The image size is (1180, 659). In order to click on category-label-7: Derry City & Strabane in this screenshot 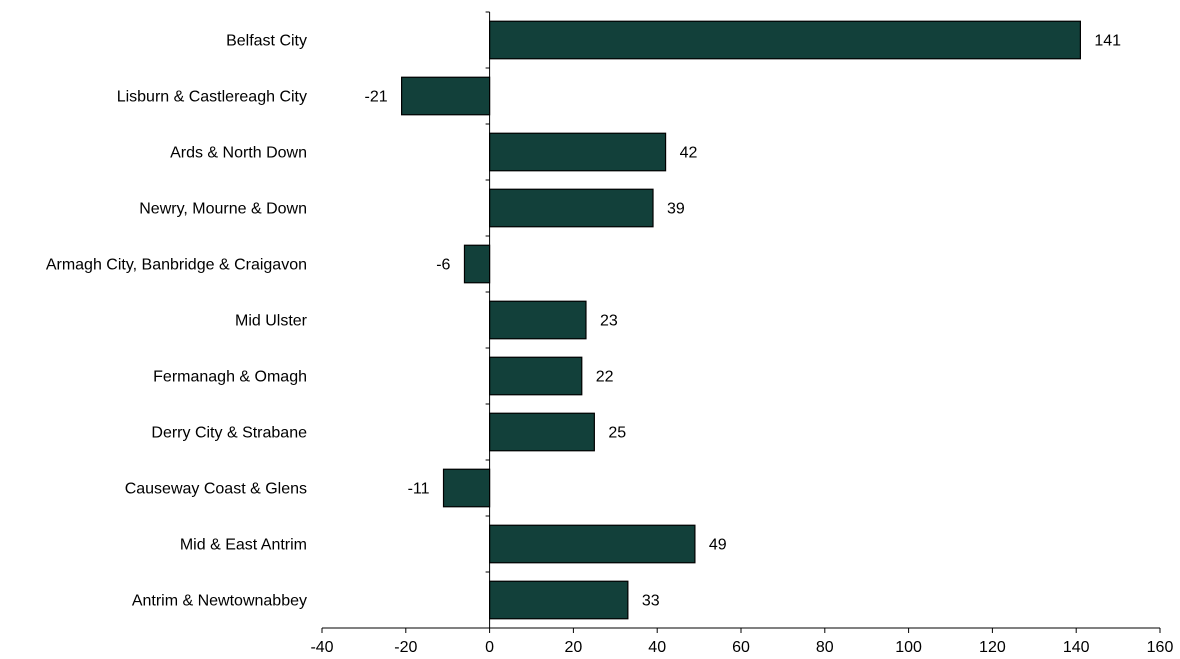, I will do `click(229, 433)`.